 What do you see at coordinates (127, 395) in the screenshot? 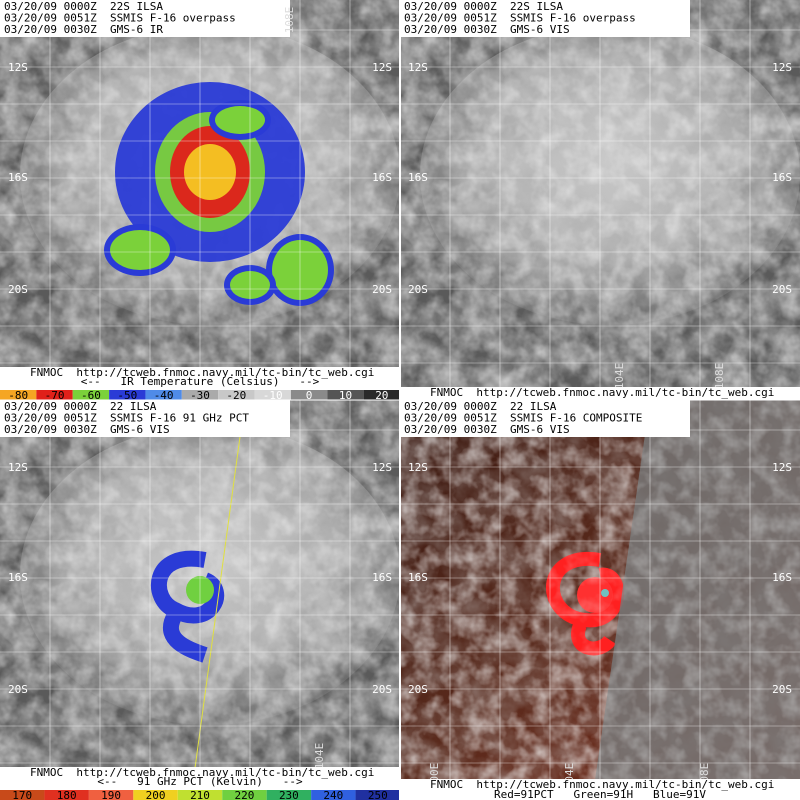
I see `colorbar-label: -50` at bounding box center [127, 395].